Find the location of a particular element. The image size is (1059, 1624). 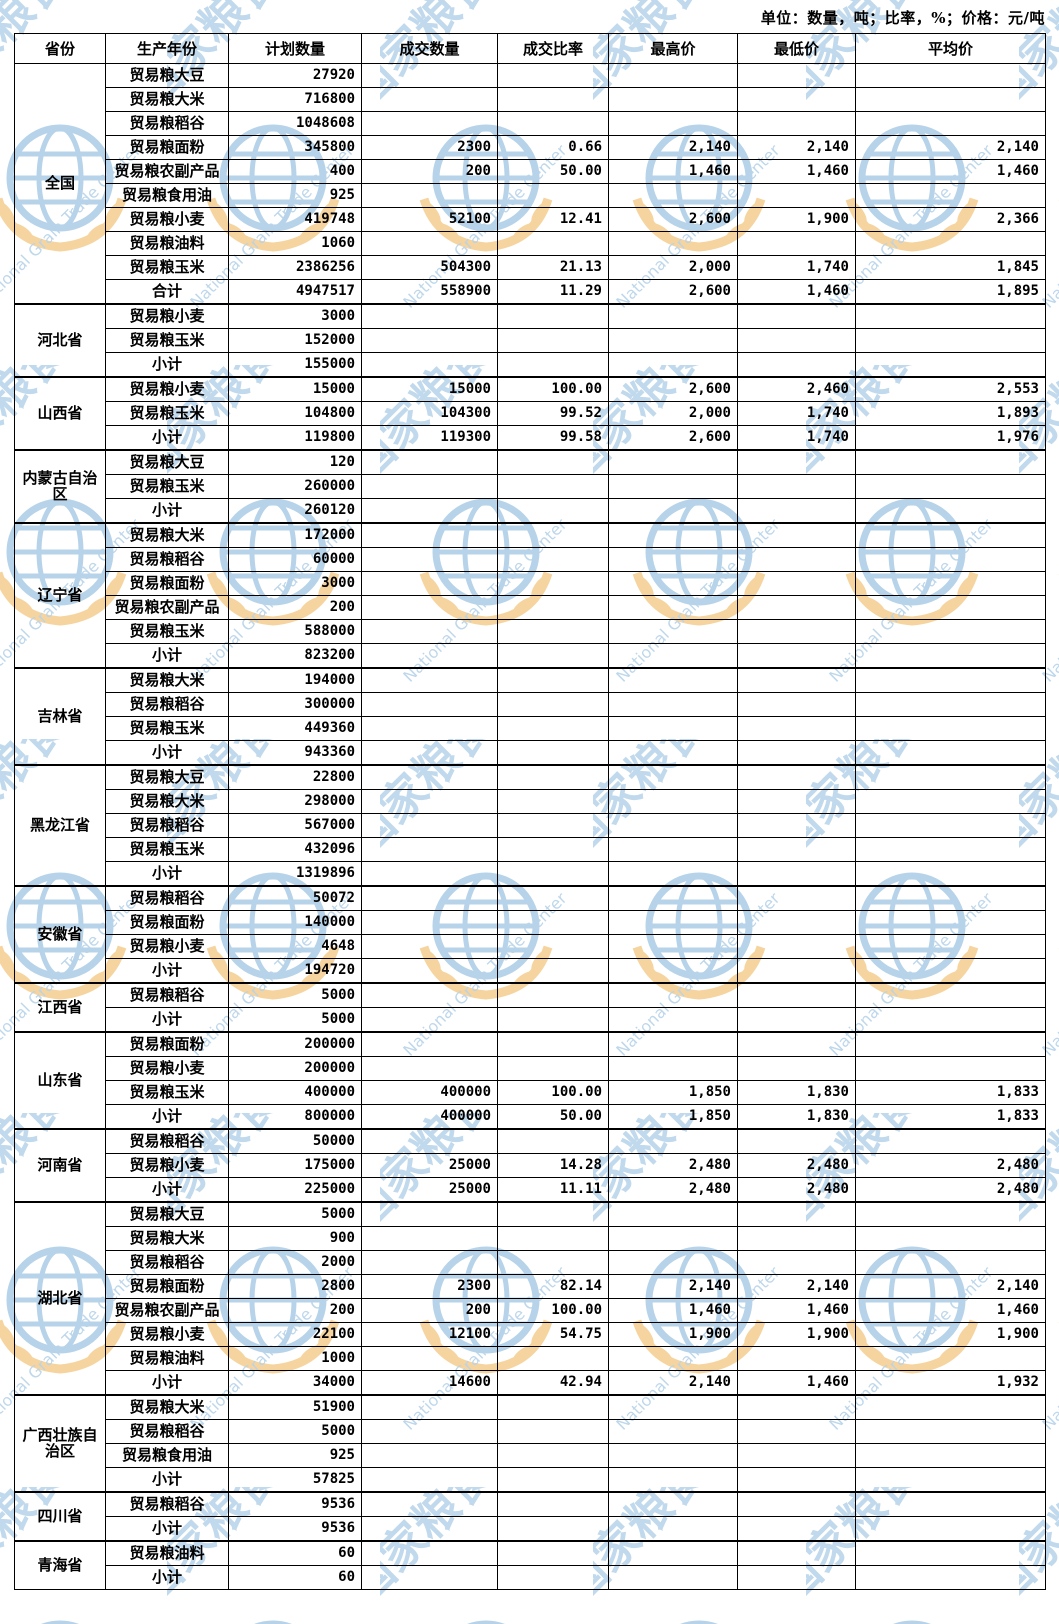

cell-deal: 400000 is located at coordinates (429, 1117).